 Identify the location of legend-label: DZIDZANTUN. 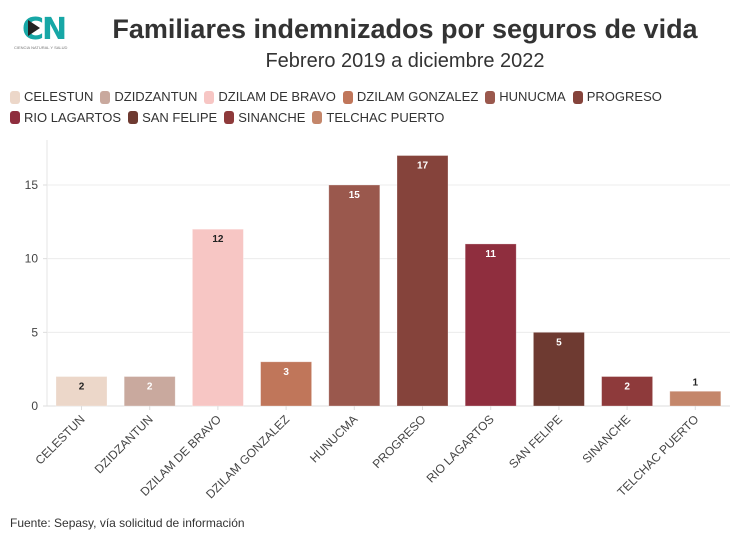
(156, 96).